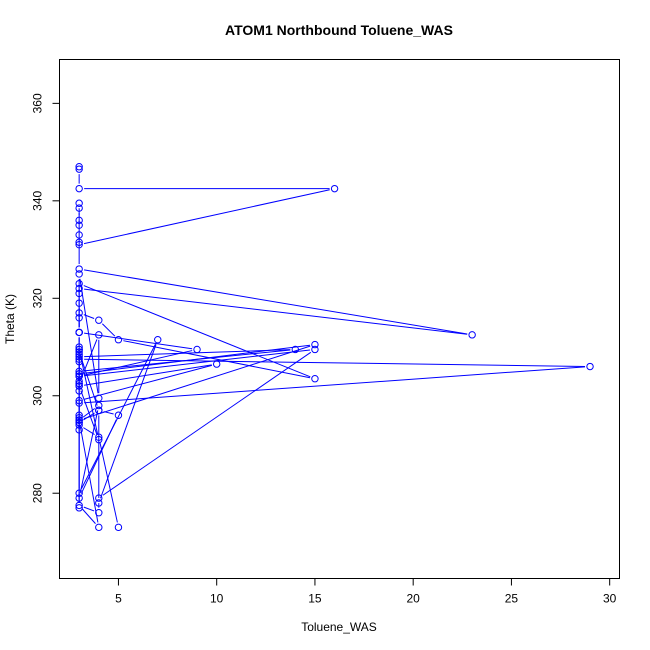  What do you see at coordinates (512, 599) in the screenshot?
I see `x-tick-label: 25` at bounding box center [512, 599].